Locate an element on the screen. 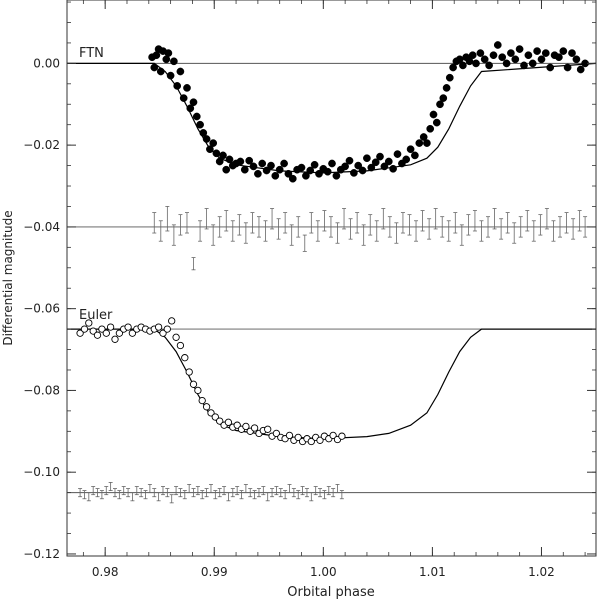  y-tick-label: 0.00 is located at coordinates (46, 63).